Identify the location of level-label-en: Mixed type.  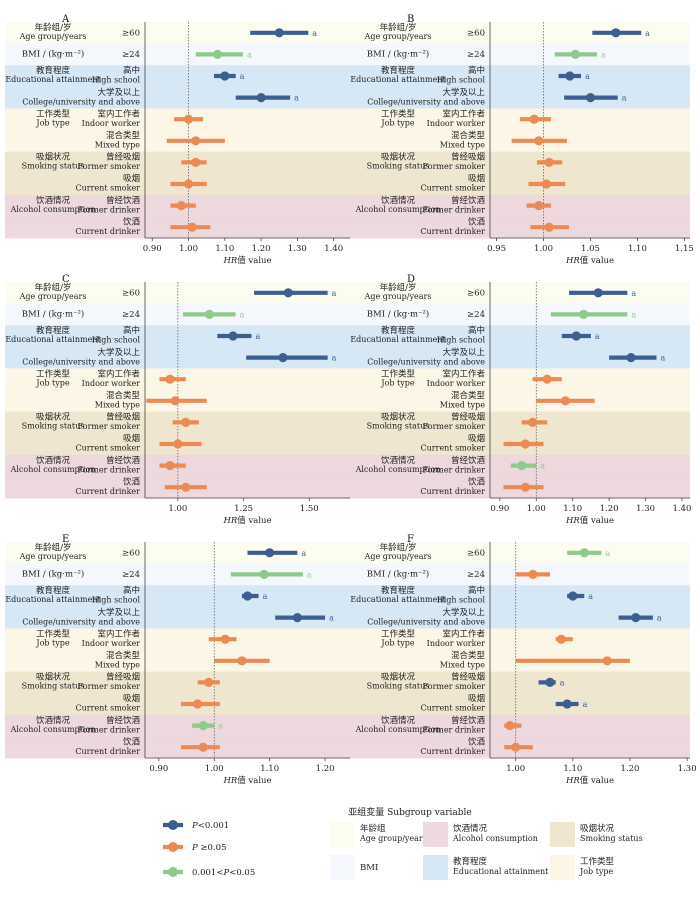
(118, 665).